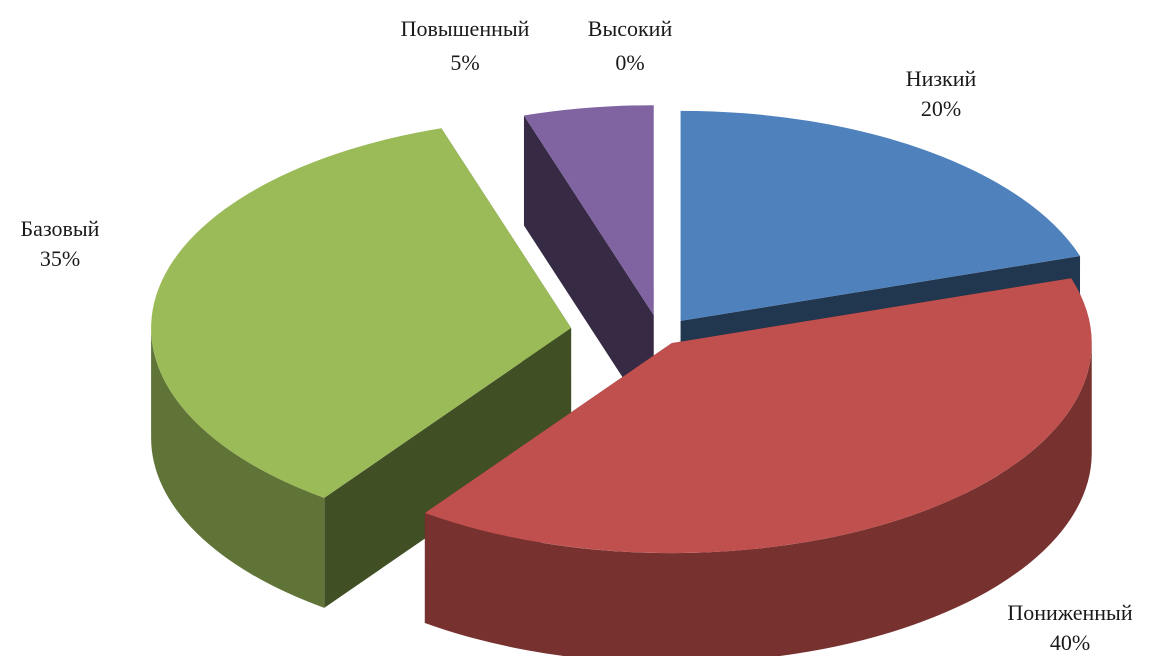 This screenshot has width=1162, height=656. I want to click on pie-slice, so click(588, 265).